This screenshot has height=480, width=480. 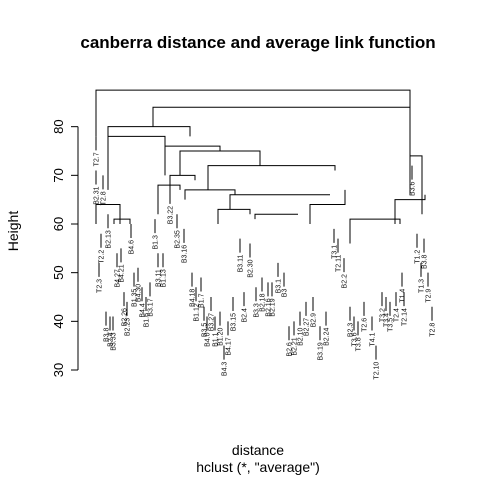 What do you see at coordinates (128, 327) in the screenshot?
I see `leaf-label: B2.23` at bounding box center [128, 327].